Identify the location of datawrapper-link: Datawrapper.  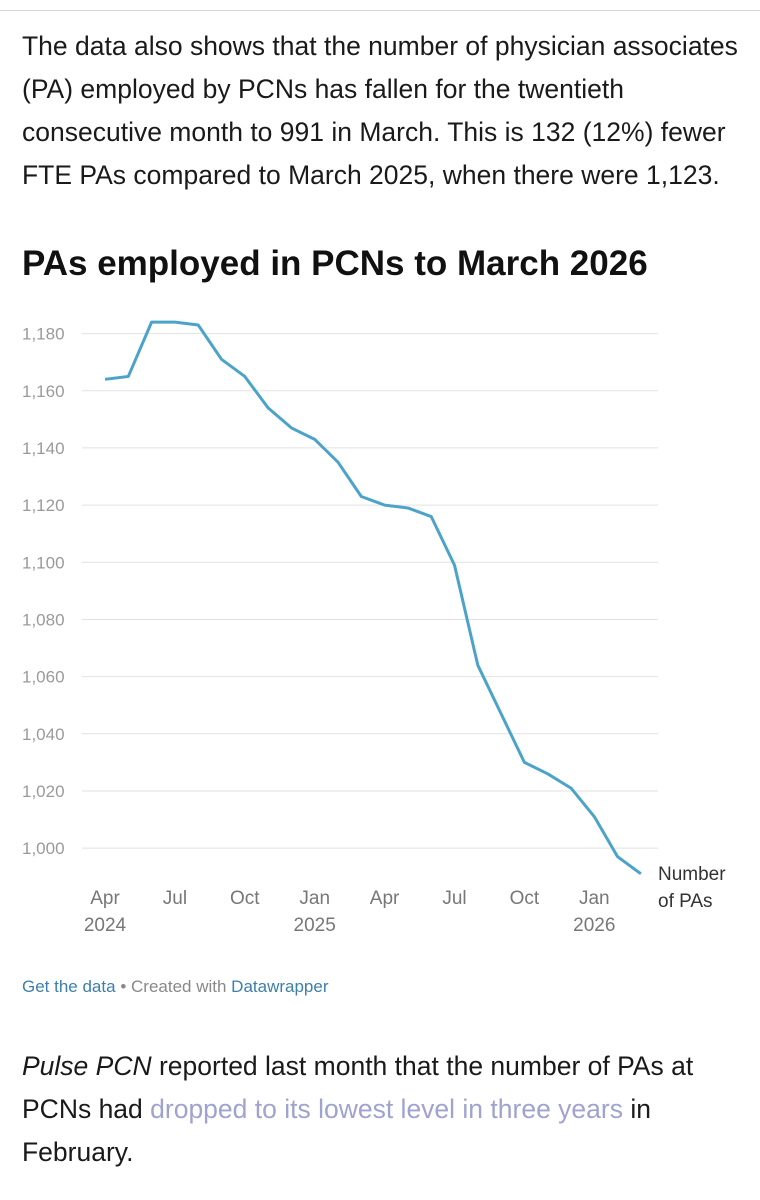
(280, 986).